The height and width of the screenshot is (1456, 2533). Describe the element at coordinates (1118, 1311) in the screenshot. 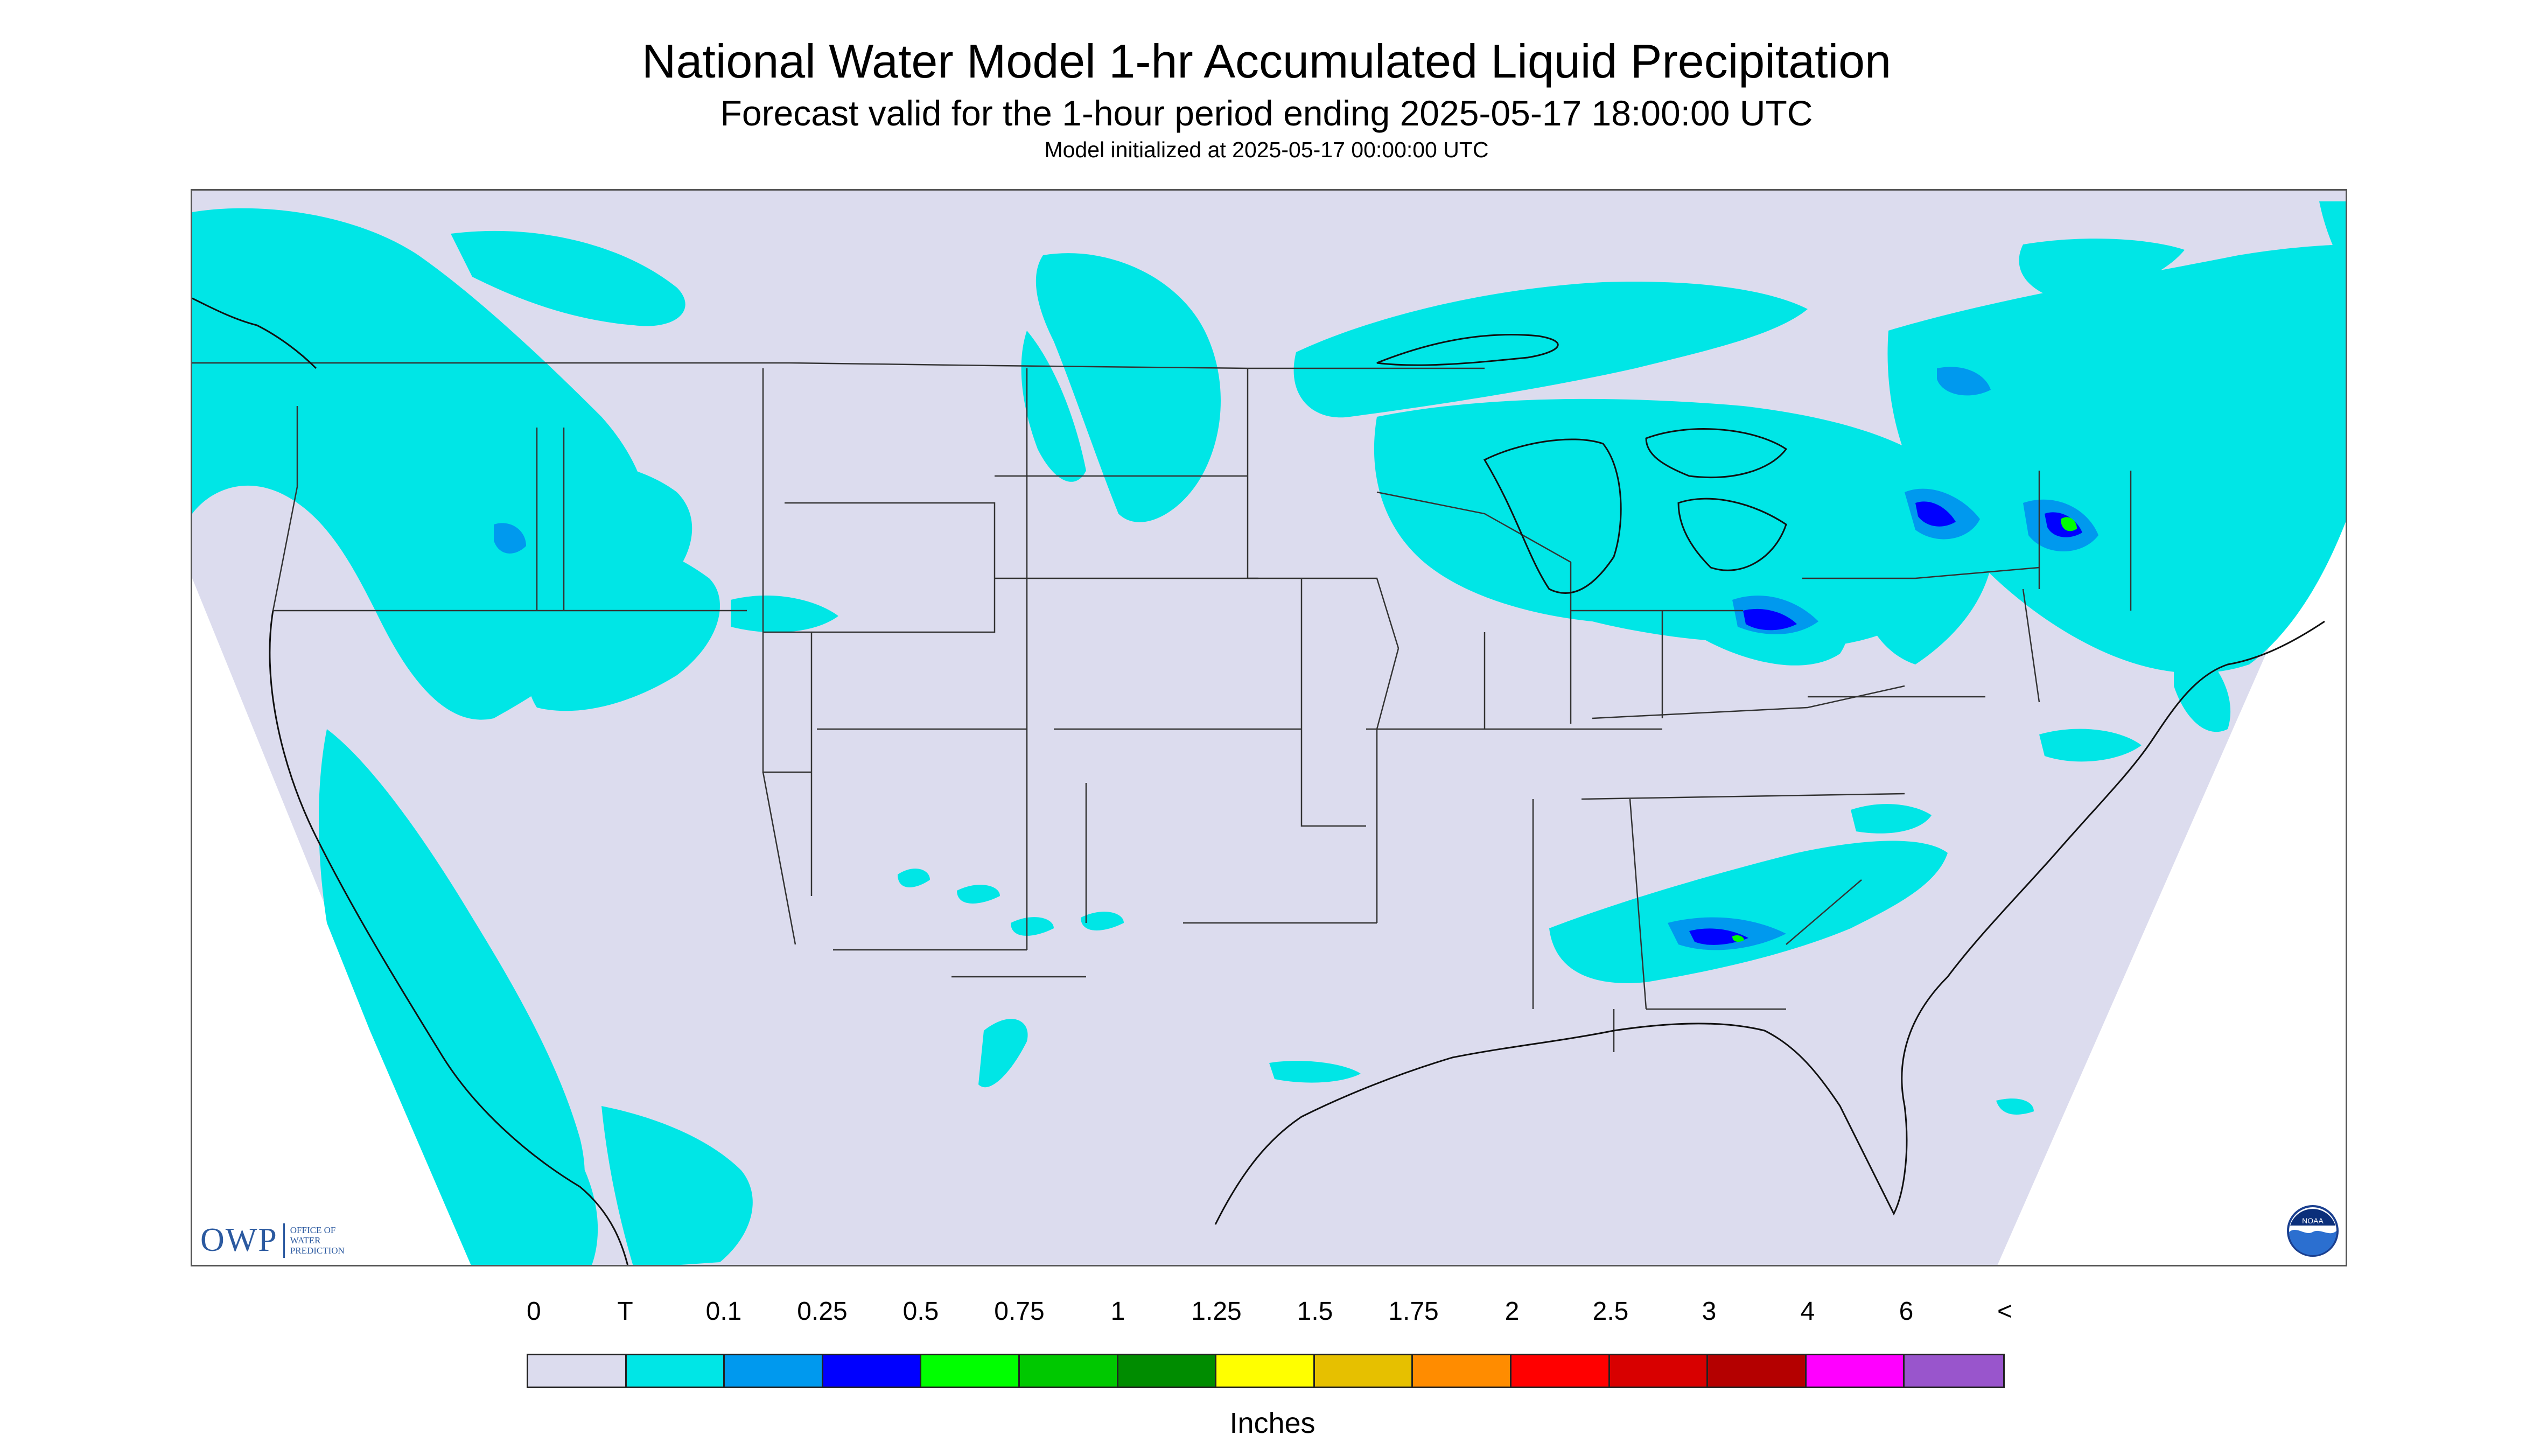

I see `legend-tick-label: 1` at that location.